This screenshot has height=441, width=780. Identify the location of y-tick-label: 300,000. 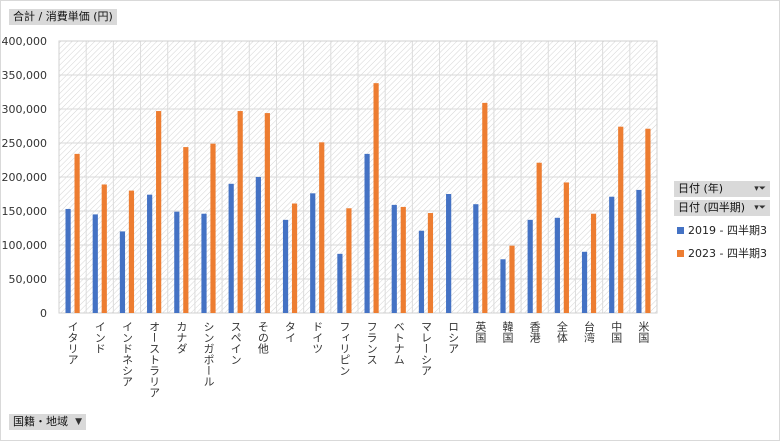
(25, 109).